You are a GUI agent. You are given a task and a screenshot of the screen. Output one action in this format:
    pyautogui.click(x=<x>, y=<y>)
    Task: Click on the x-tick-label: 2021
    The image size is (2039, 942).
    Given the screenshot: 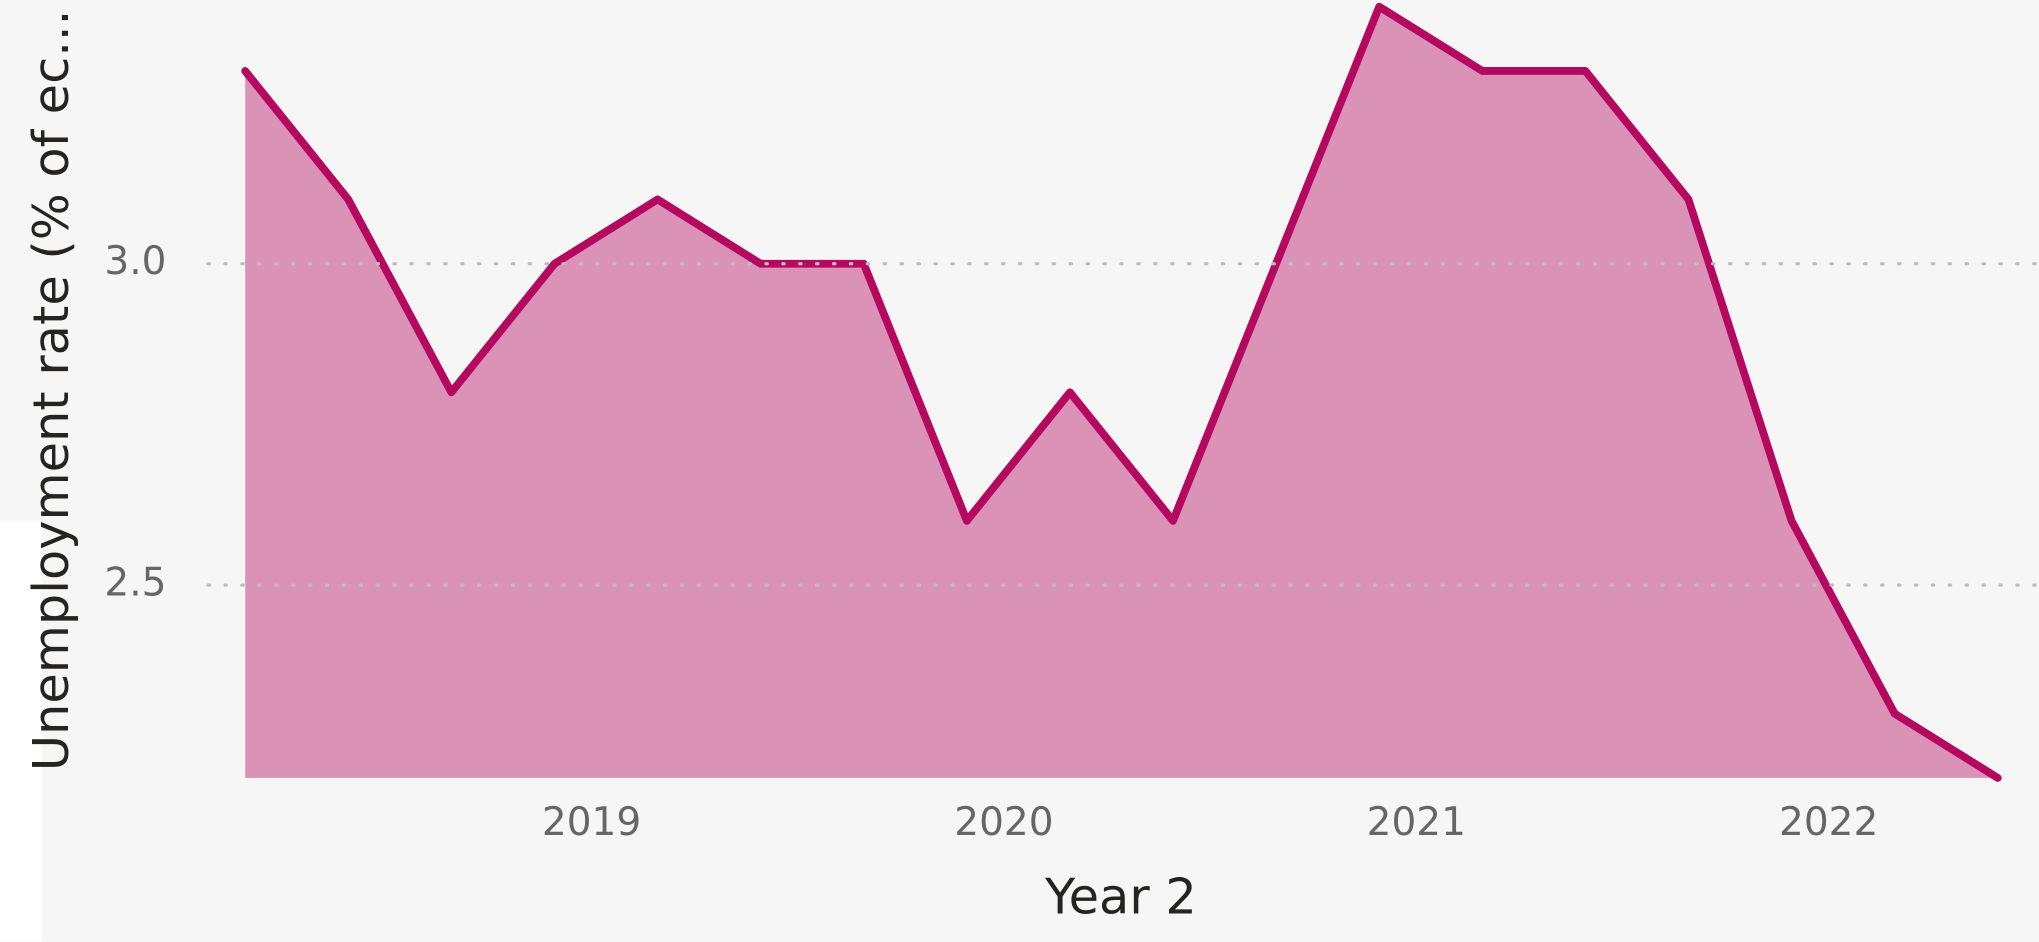 What is the action you would take?
    pyautogui.click(x=1416, y=822)
    